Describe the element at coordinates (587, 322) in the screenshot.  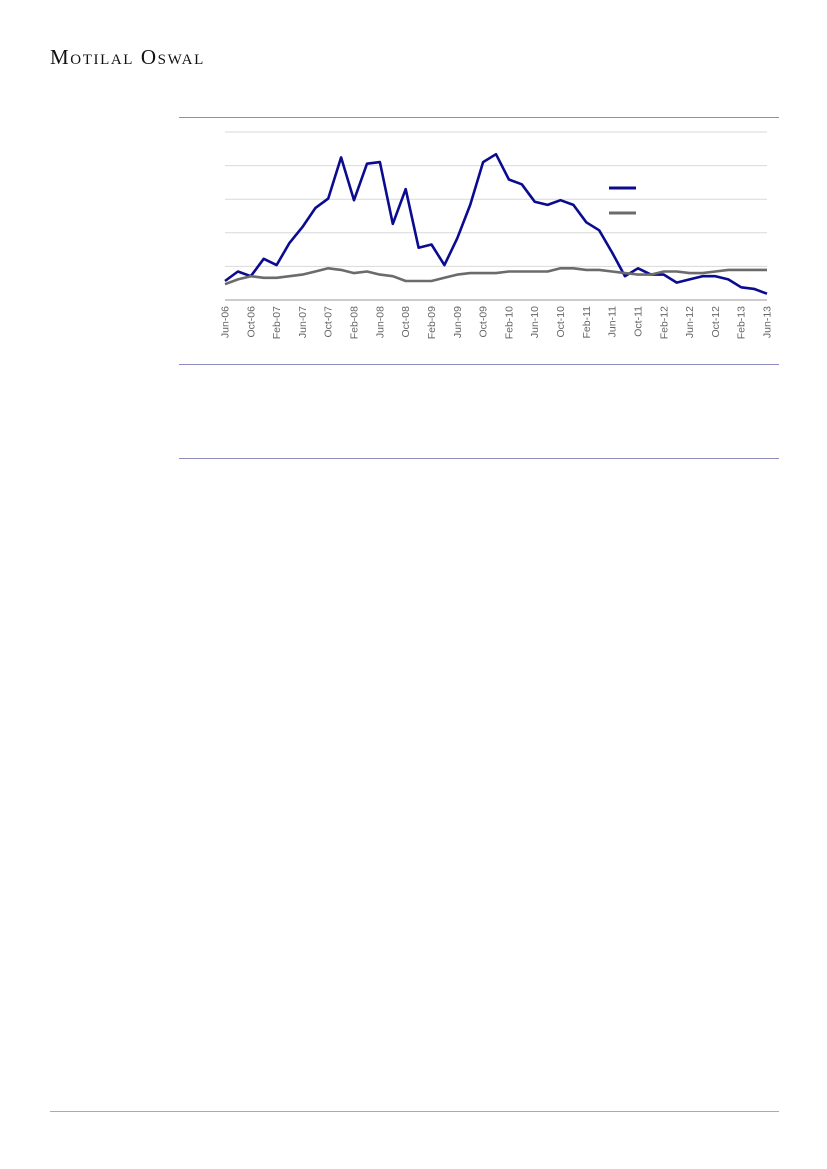
I see `x-tick-label: Feb-11` at that location.